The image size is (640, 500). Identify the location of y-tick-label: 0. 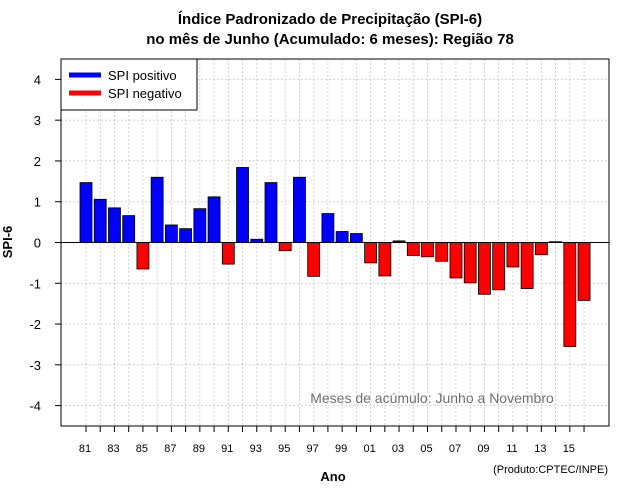
(37, 243).